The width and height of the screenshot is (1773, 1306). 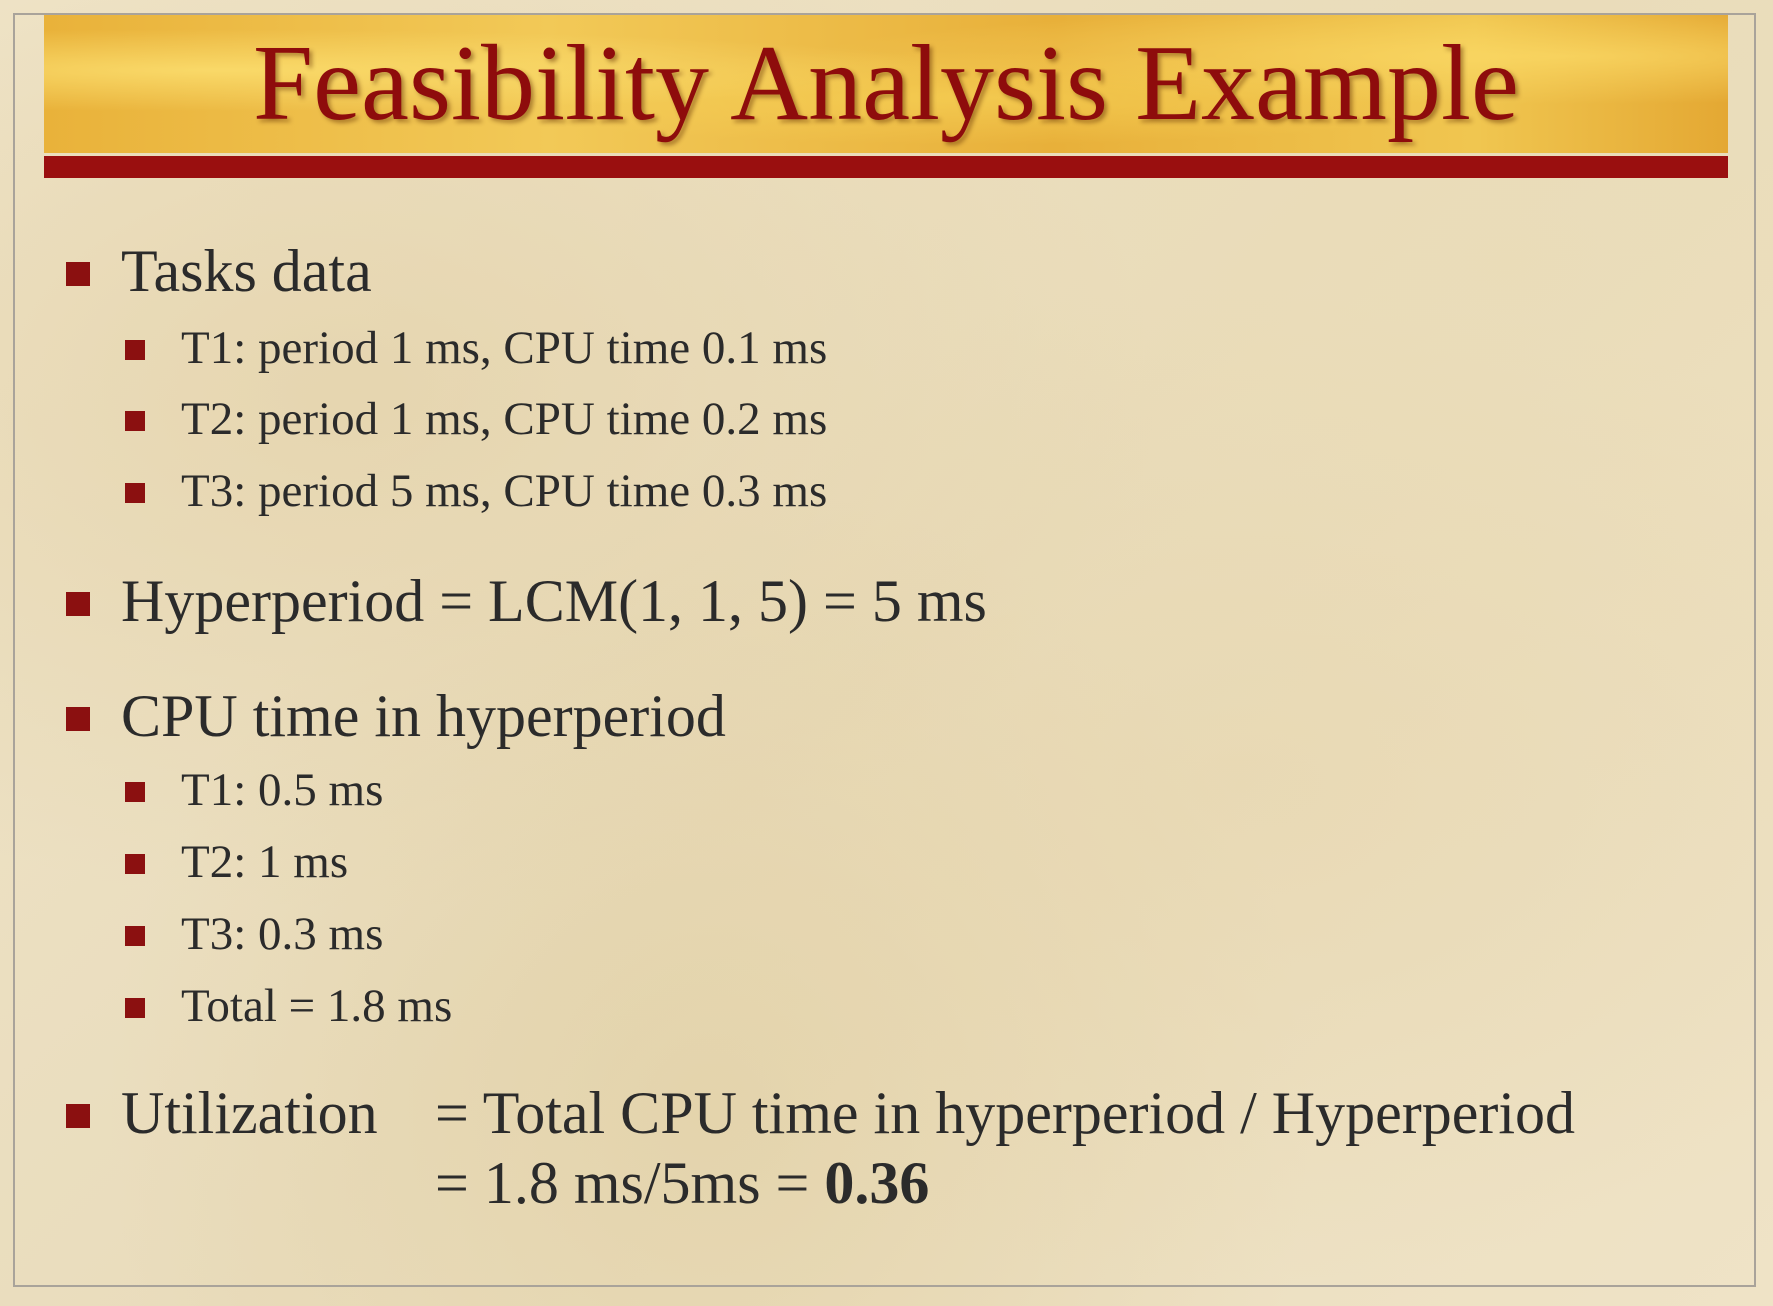 What do you see at coordinates (423, 716) in the screenshot?
I see `bullet-cpu-time-heading: CPU time in hyperperiod` at bounding box center [423, 716].